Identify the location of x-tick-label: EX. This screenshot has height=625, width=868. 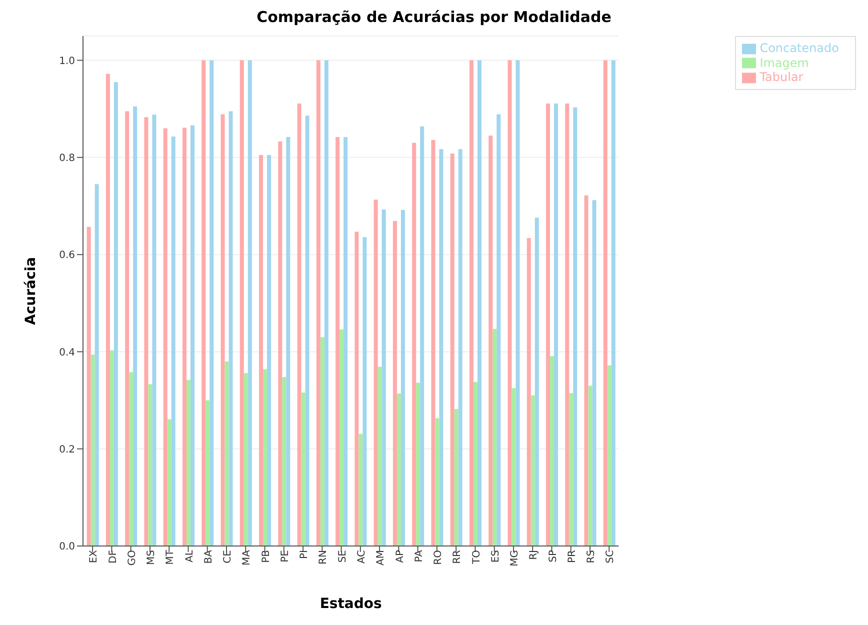
(94, 557).